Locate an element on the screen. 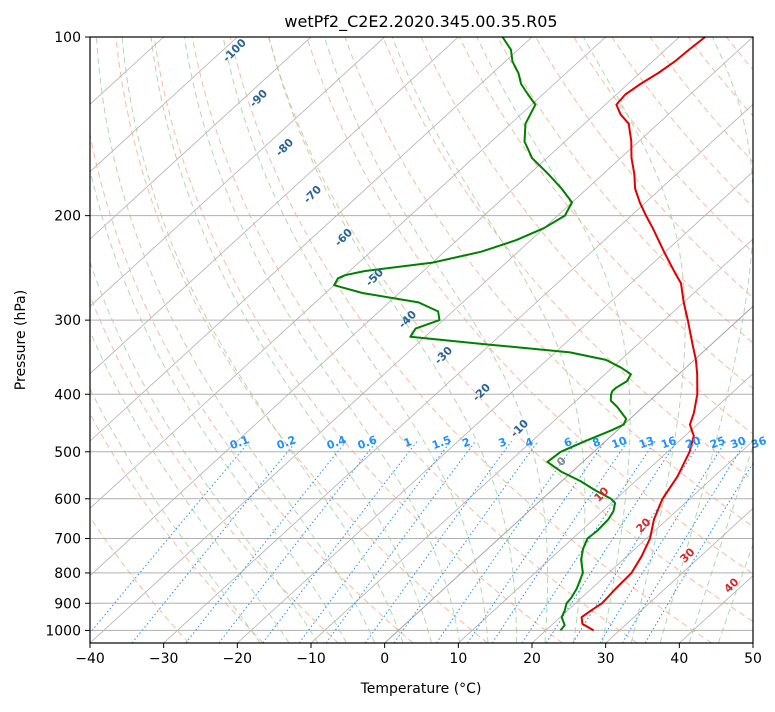 The image size is (775, 712). x-tick-label: 30 is located at coordinates (606, 659).